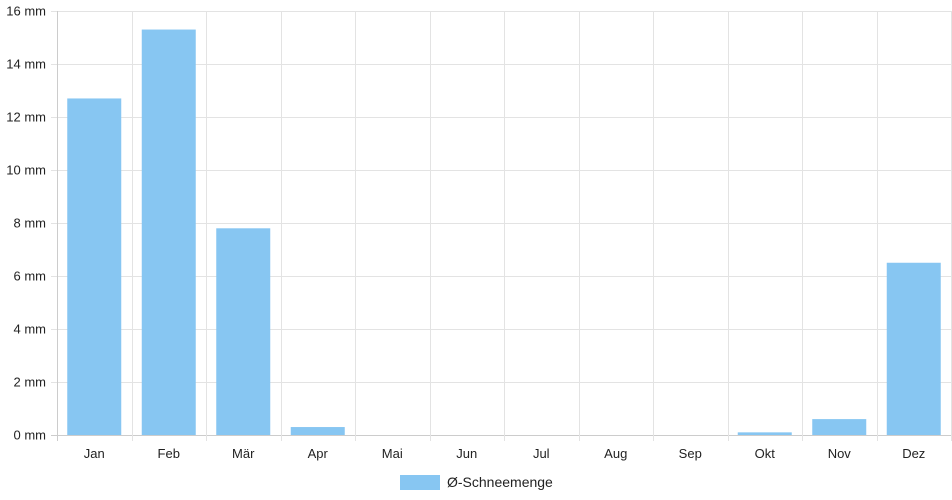  Describe the element at coordinates (169, 453) in the screenshot. I see `x-tick-label: Feb` at that location.